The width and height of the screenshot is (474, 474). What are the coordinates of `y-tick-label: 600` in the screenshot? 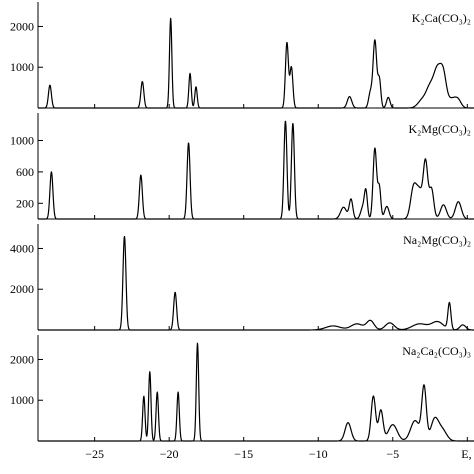 It's located at (25, 172).